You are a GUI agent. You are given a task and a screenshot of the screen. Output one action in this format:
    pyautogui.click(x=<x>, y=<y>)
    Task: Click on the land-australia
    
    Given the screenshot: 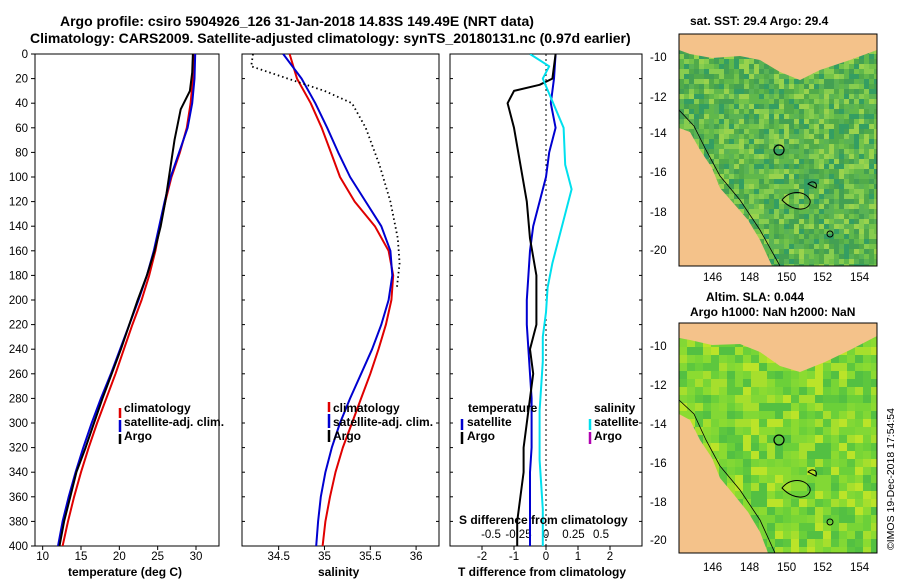 What is the action you would take?
    pyautogui.click(x=723, y=483)
    